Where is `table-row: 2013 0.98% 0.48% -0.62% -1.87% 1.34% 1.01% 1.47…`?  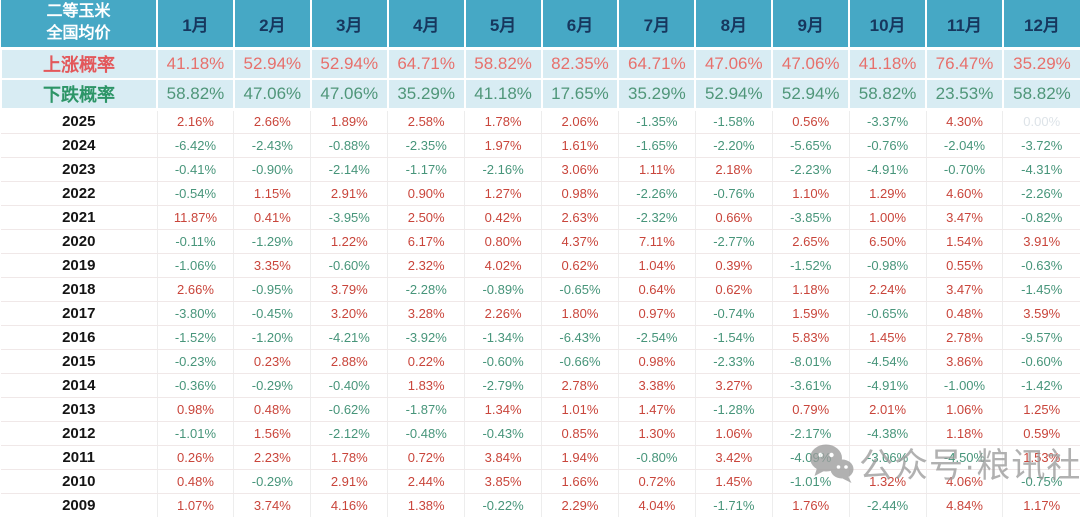 table-row: 2013 0.98% 0.48% -0.62% -1.87% 1.34% 1.01% 1.47… is located at coordinates (540, 409).